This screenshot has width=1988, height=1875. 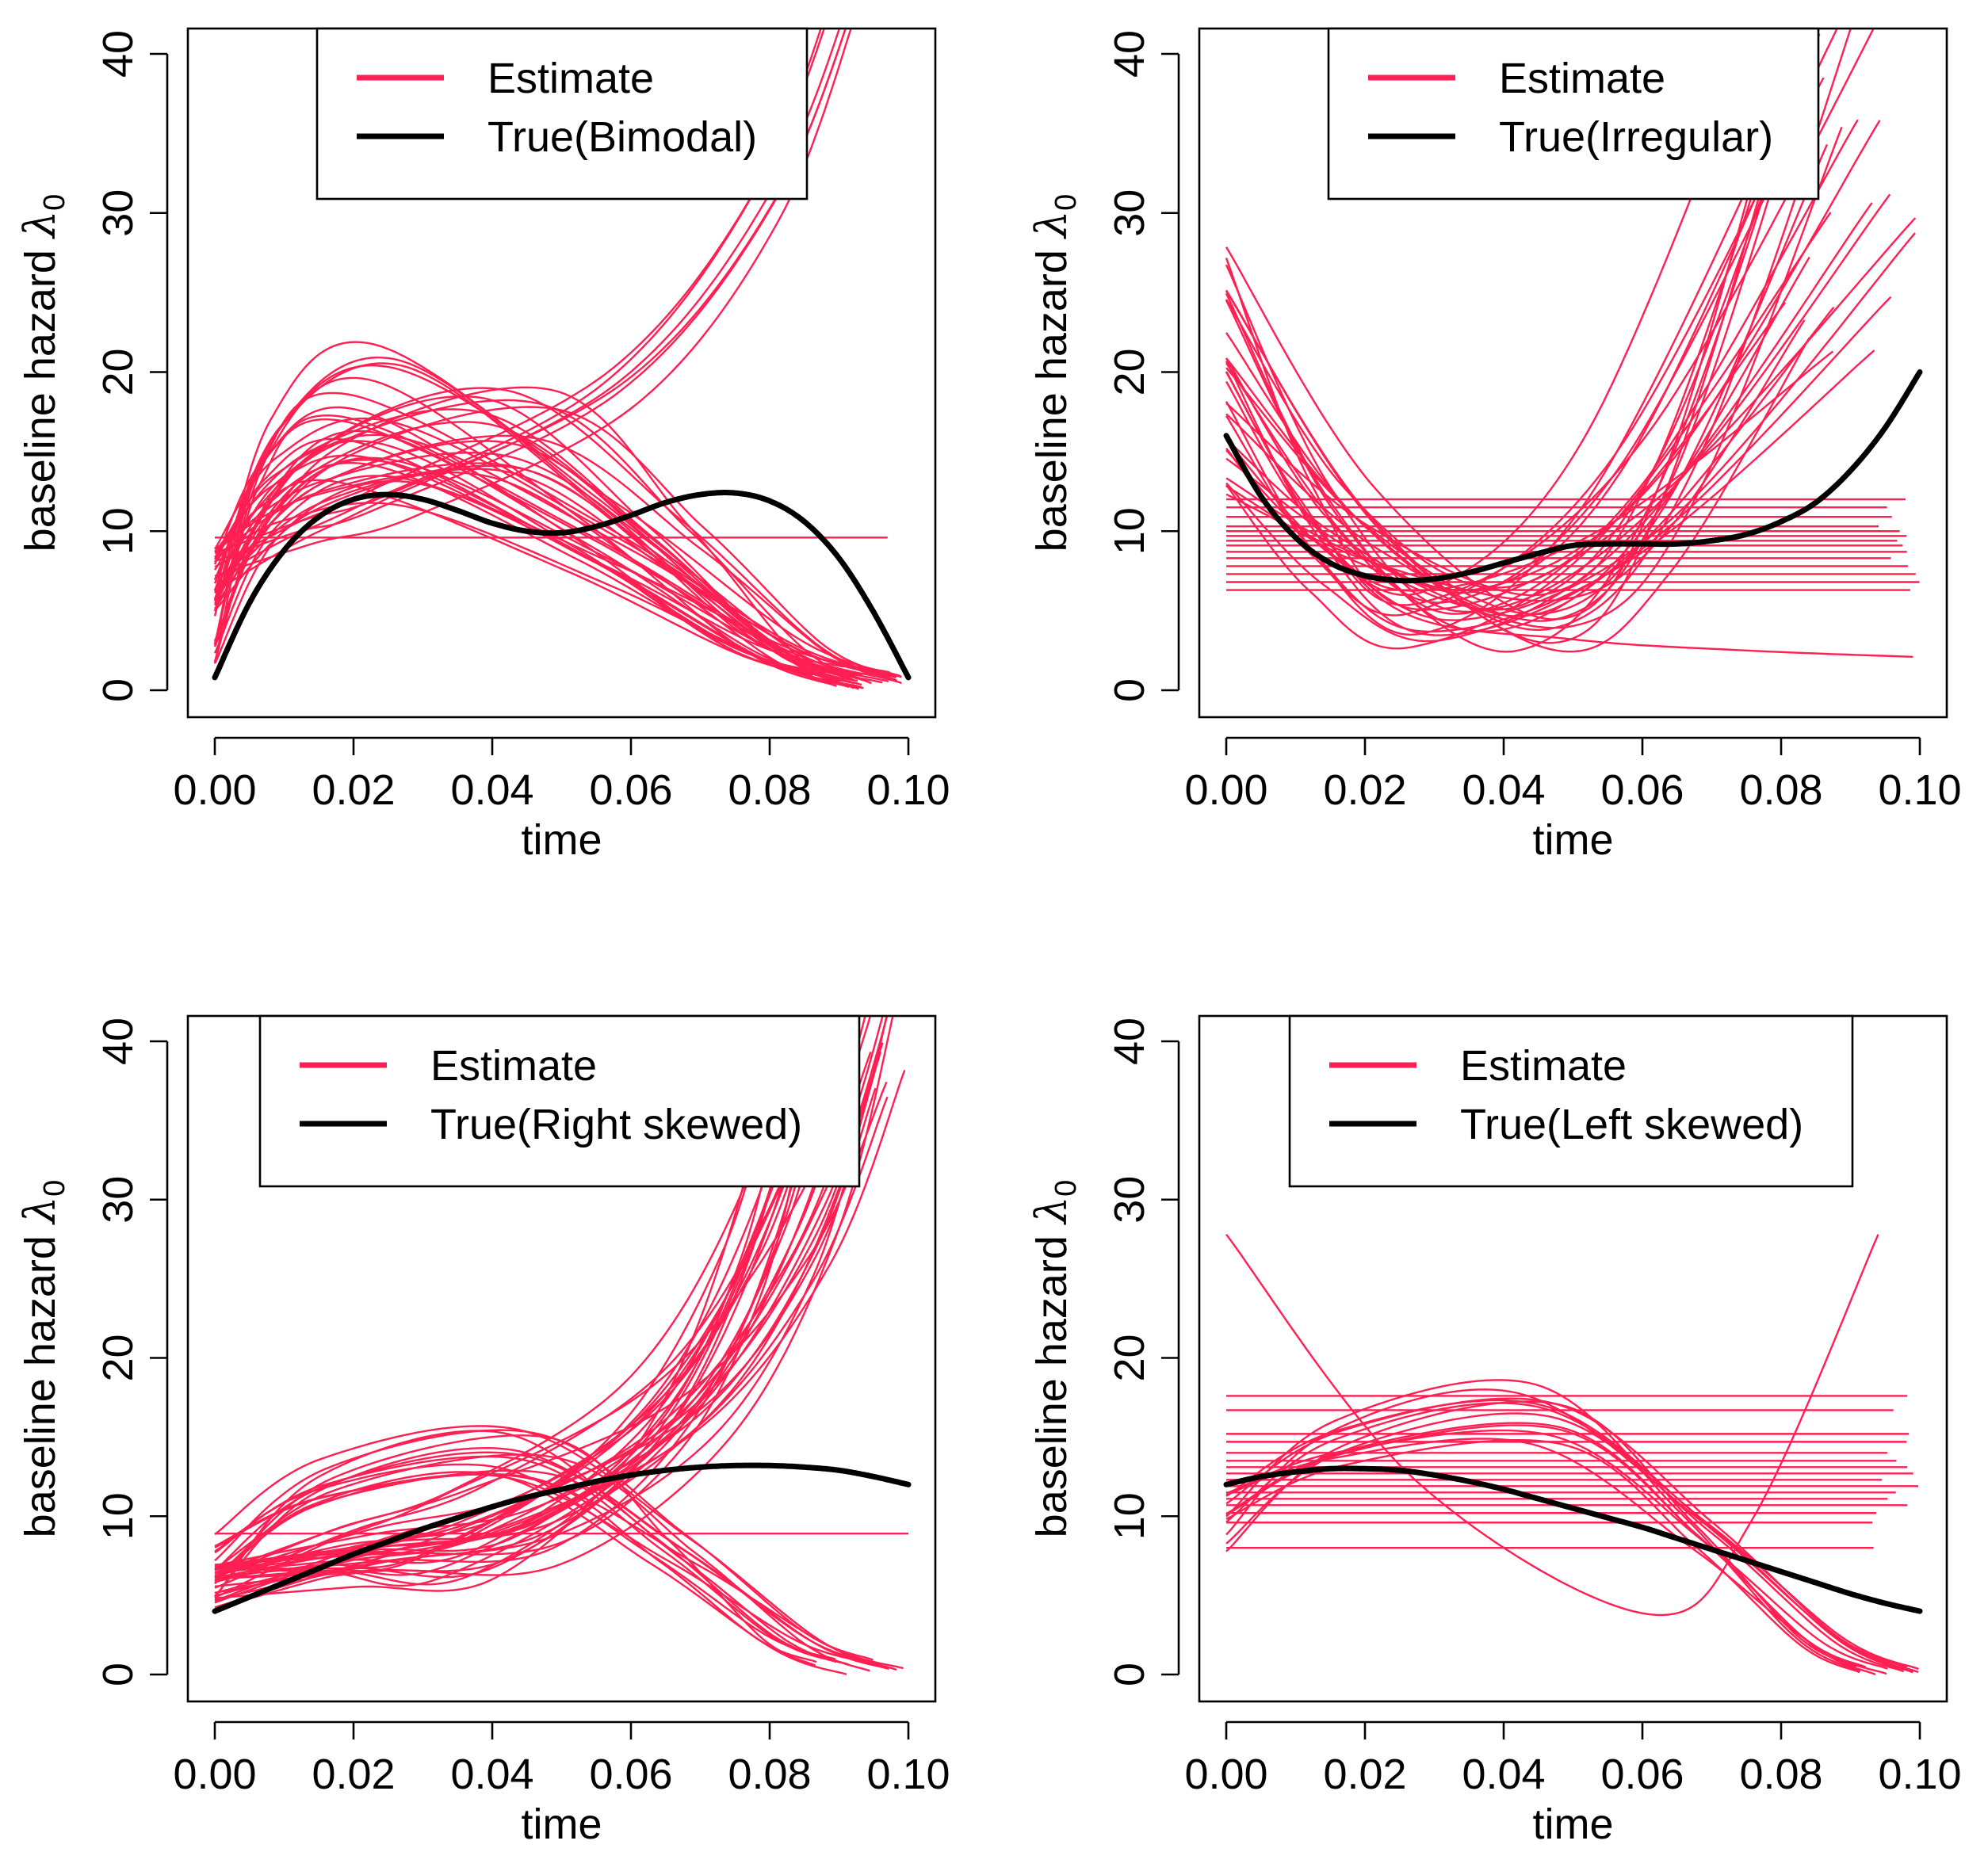 What do you see at coordinates (1631, 1124) in the screenshot?
I see `legend-label: True(Left skewed)` at bounding box center [1631, 1124].